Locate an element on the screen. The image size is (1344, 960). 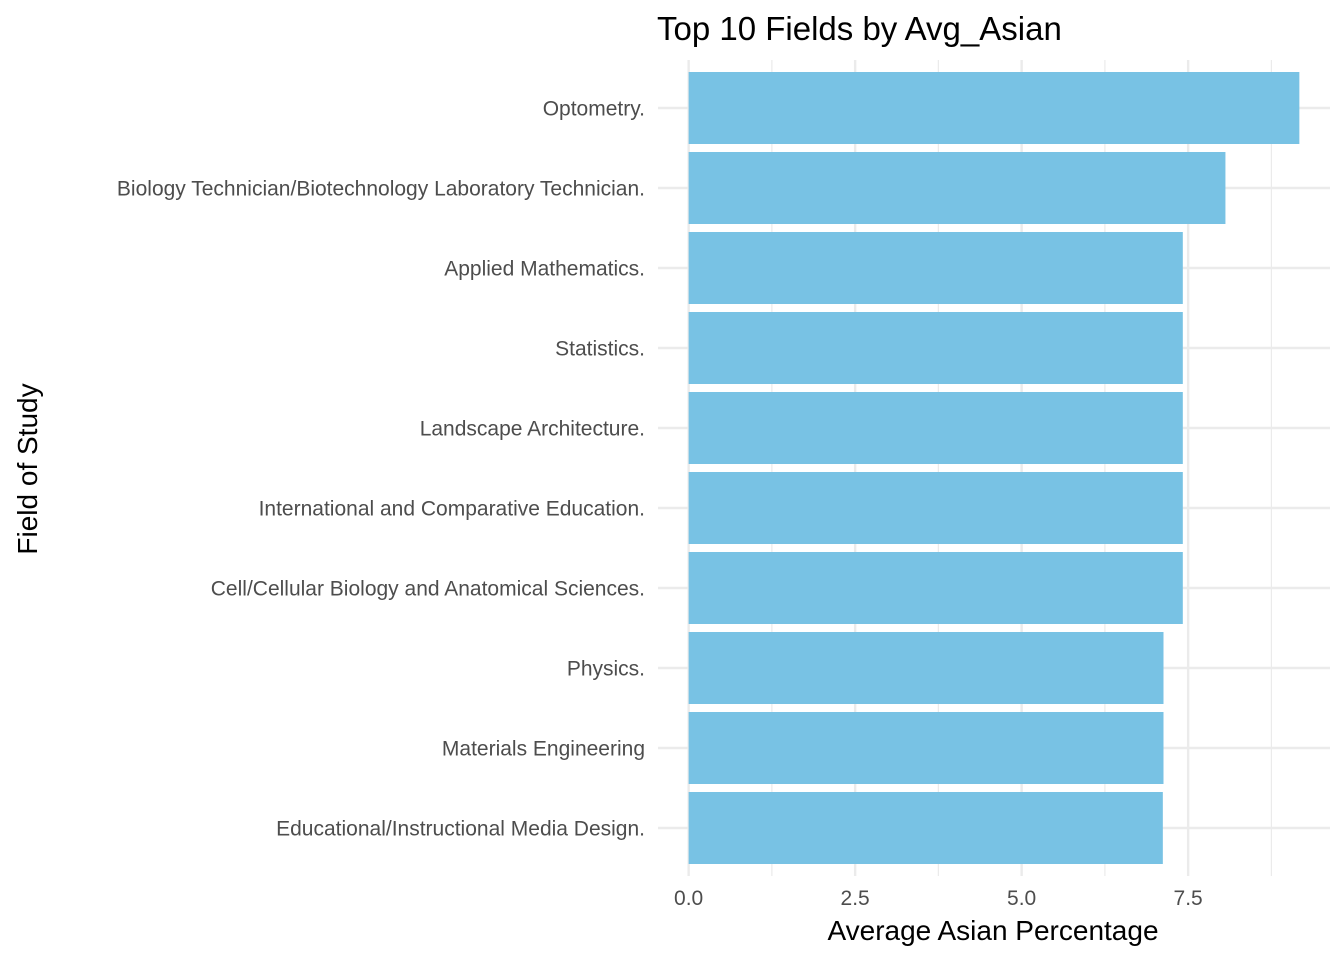
x-tick-label: 5.0 is located at coordinates (1021, 898).